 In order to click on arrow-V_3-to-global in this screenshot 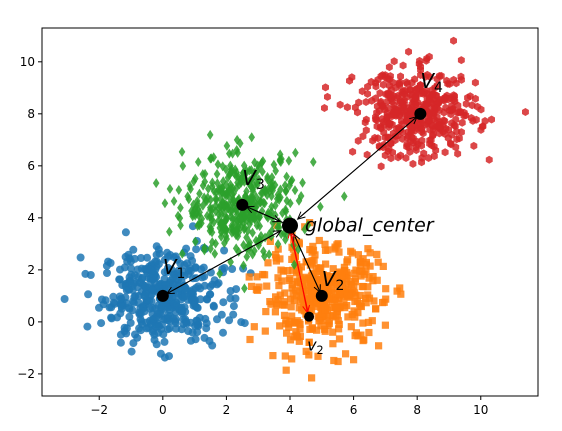, I will do `click(264, 214)`.